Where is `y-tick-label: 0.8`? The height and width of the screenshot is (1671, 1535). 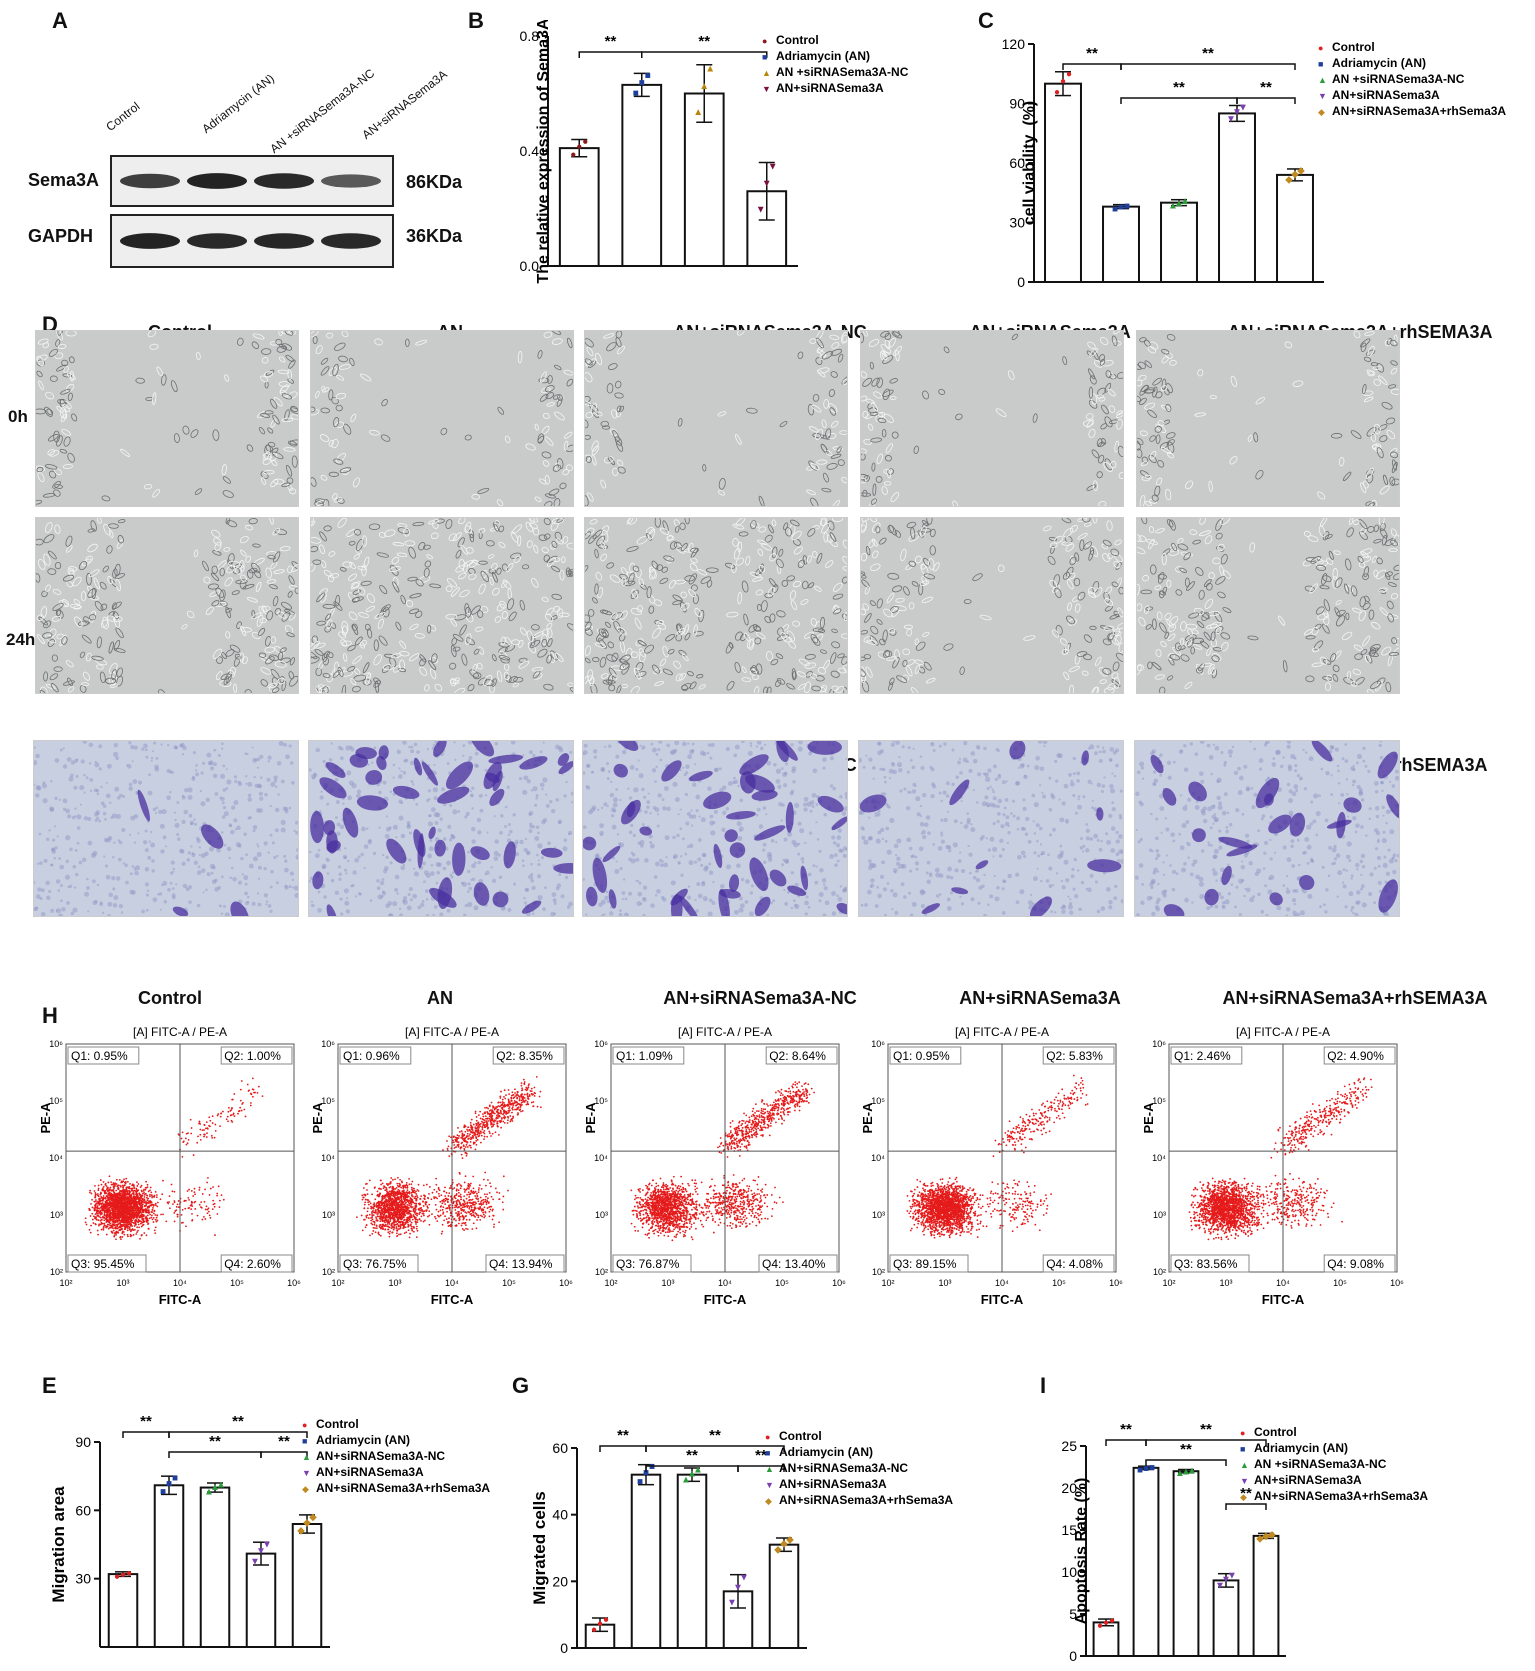
y-tick-label: 0.8 is located at coordinates (530, 36).